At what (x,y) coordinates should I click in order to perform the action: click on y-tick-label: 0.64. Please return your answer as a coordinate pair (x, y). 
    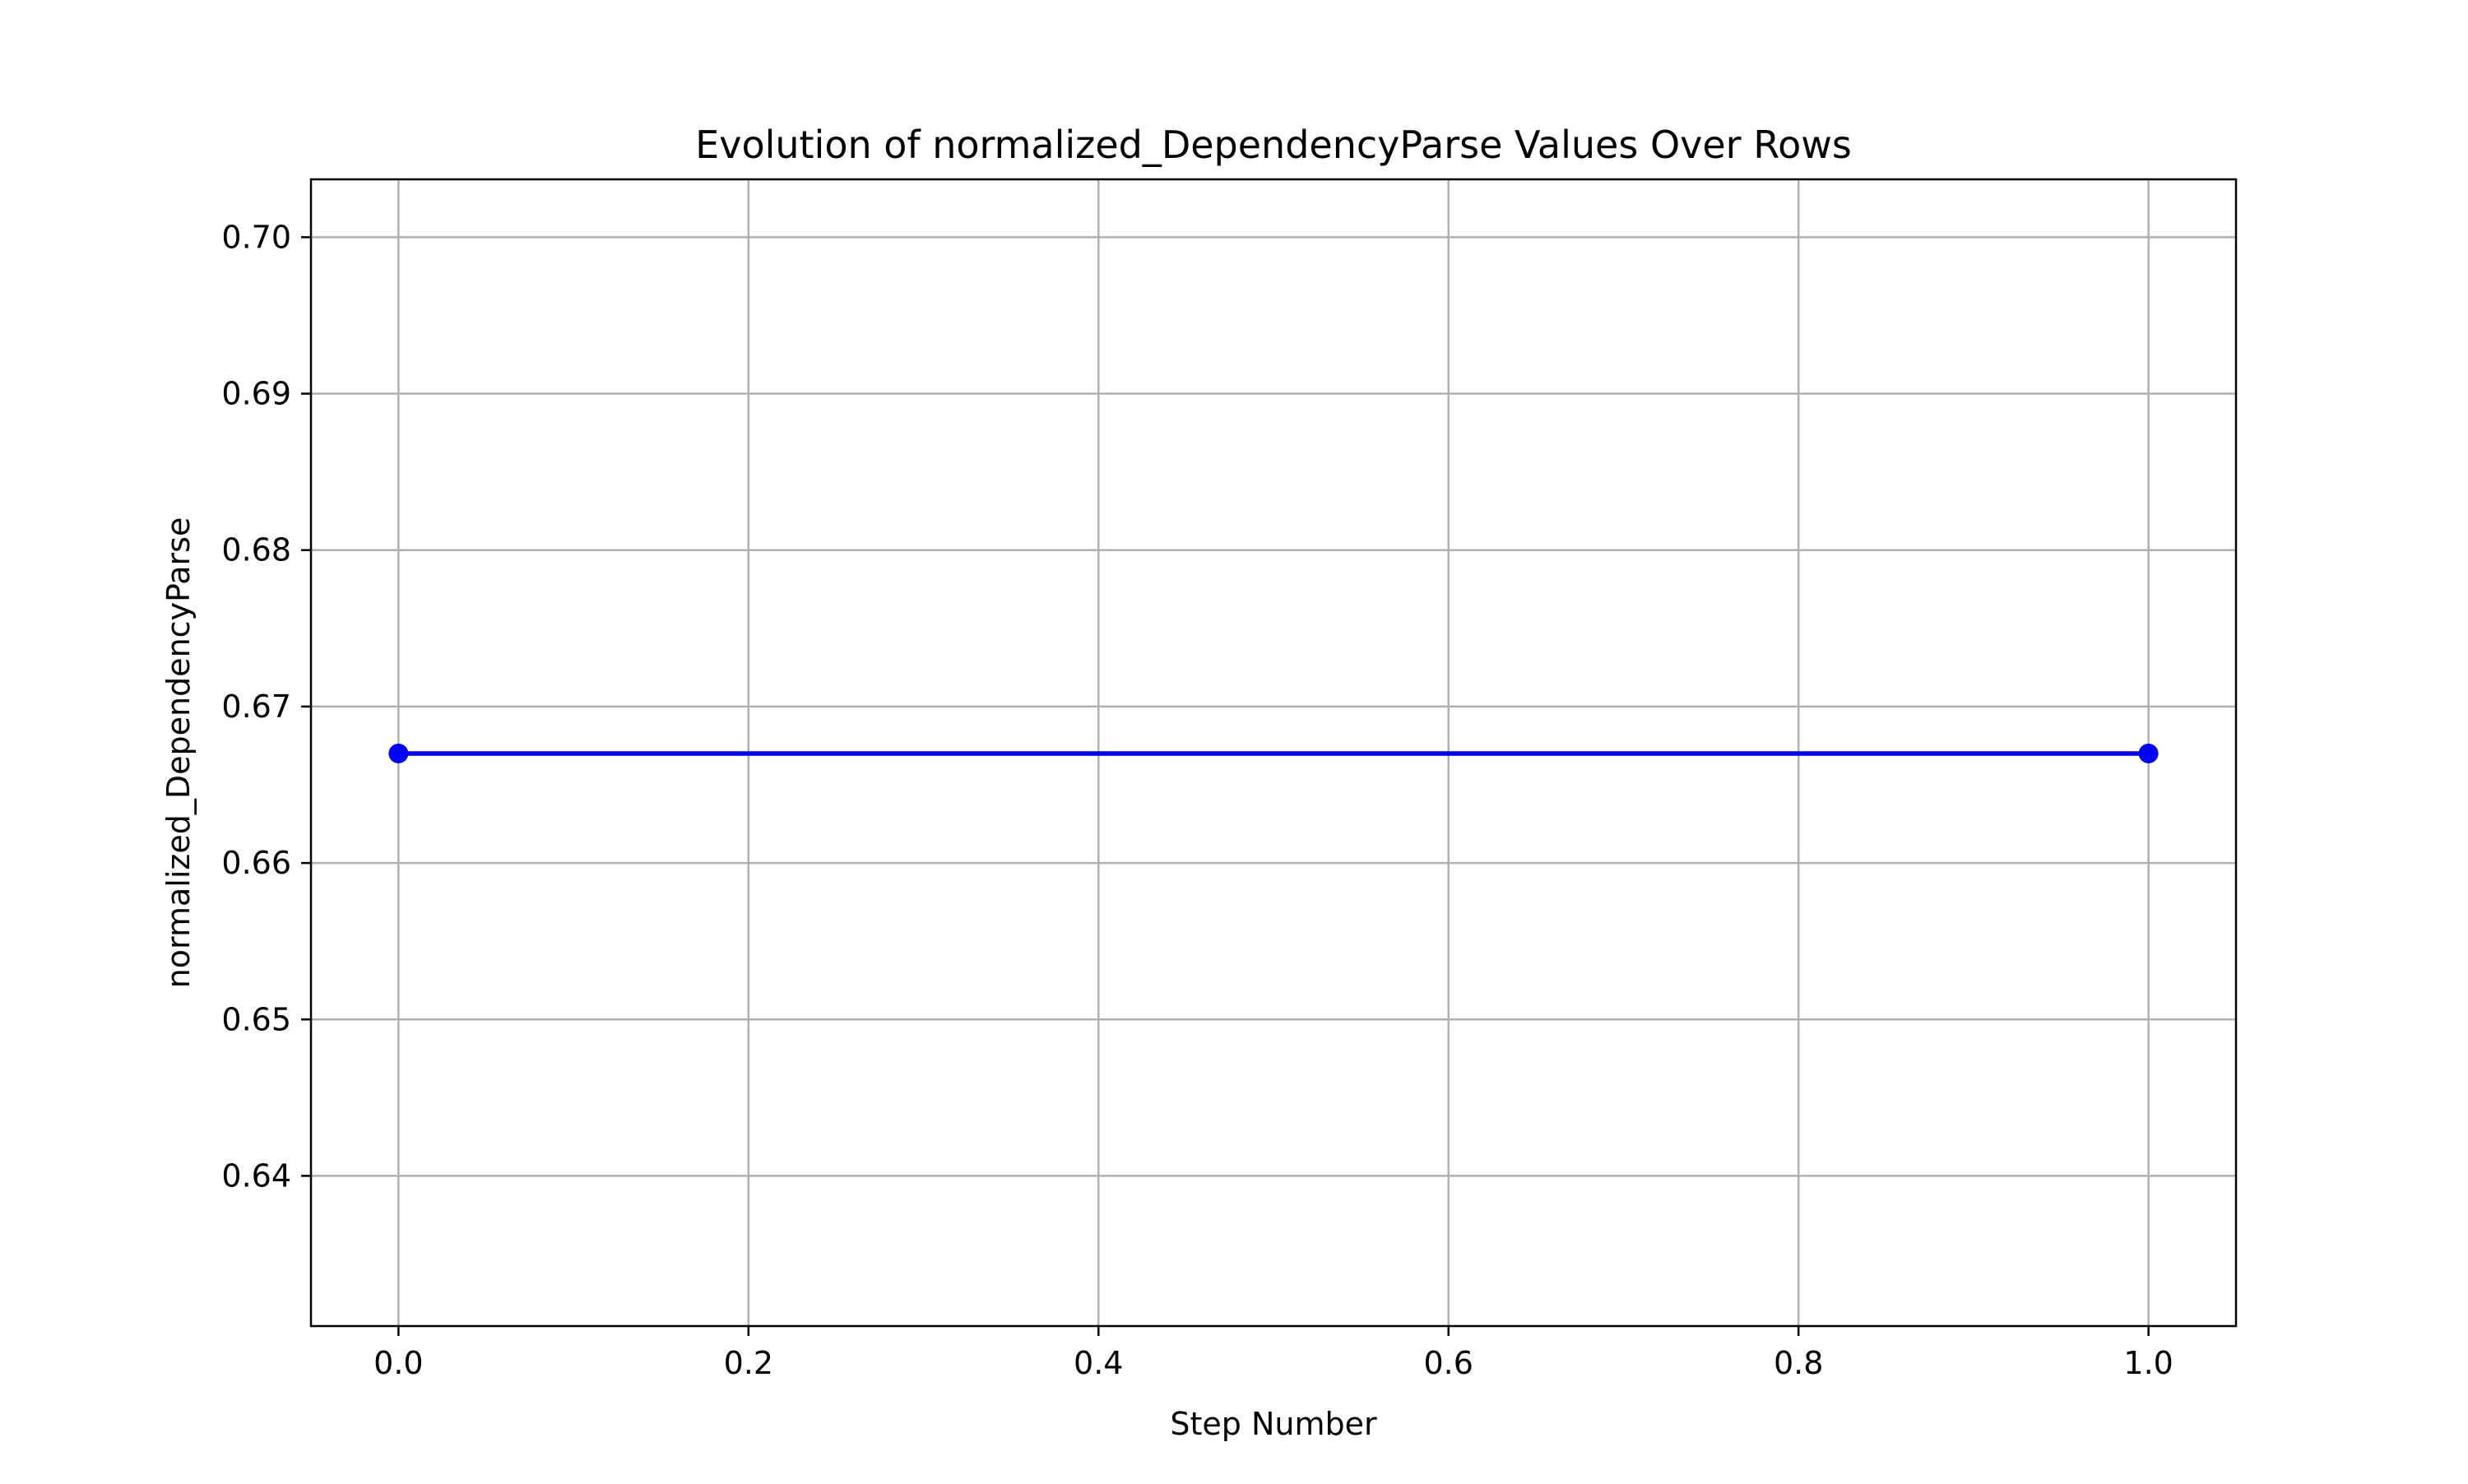
    Looking at the image, I should click on (256, 1175).